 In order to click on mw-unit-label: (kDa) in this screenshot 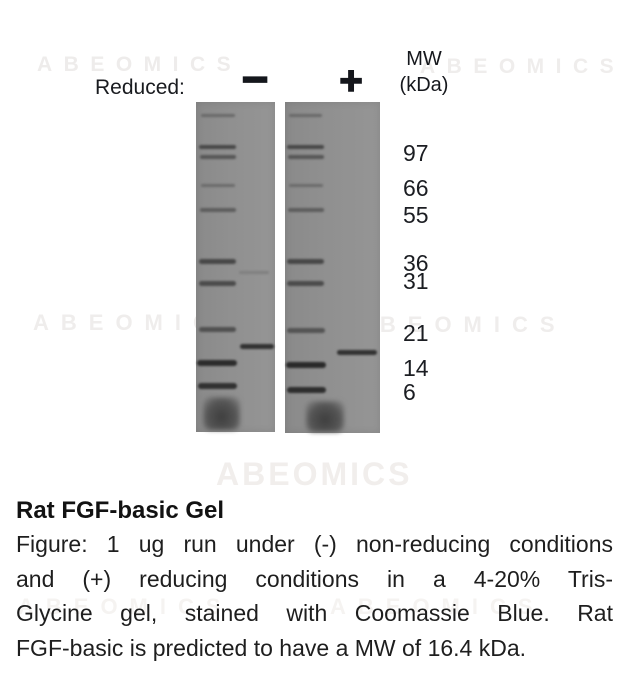, I will do `click(424, 85)`.